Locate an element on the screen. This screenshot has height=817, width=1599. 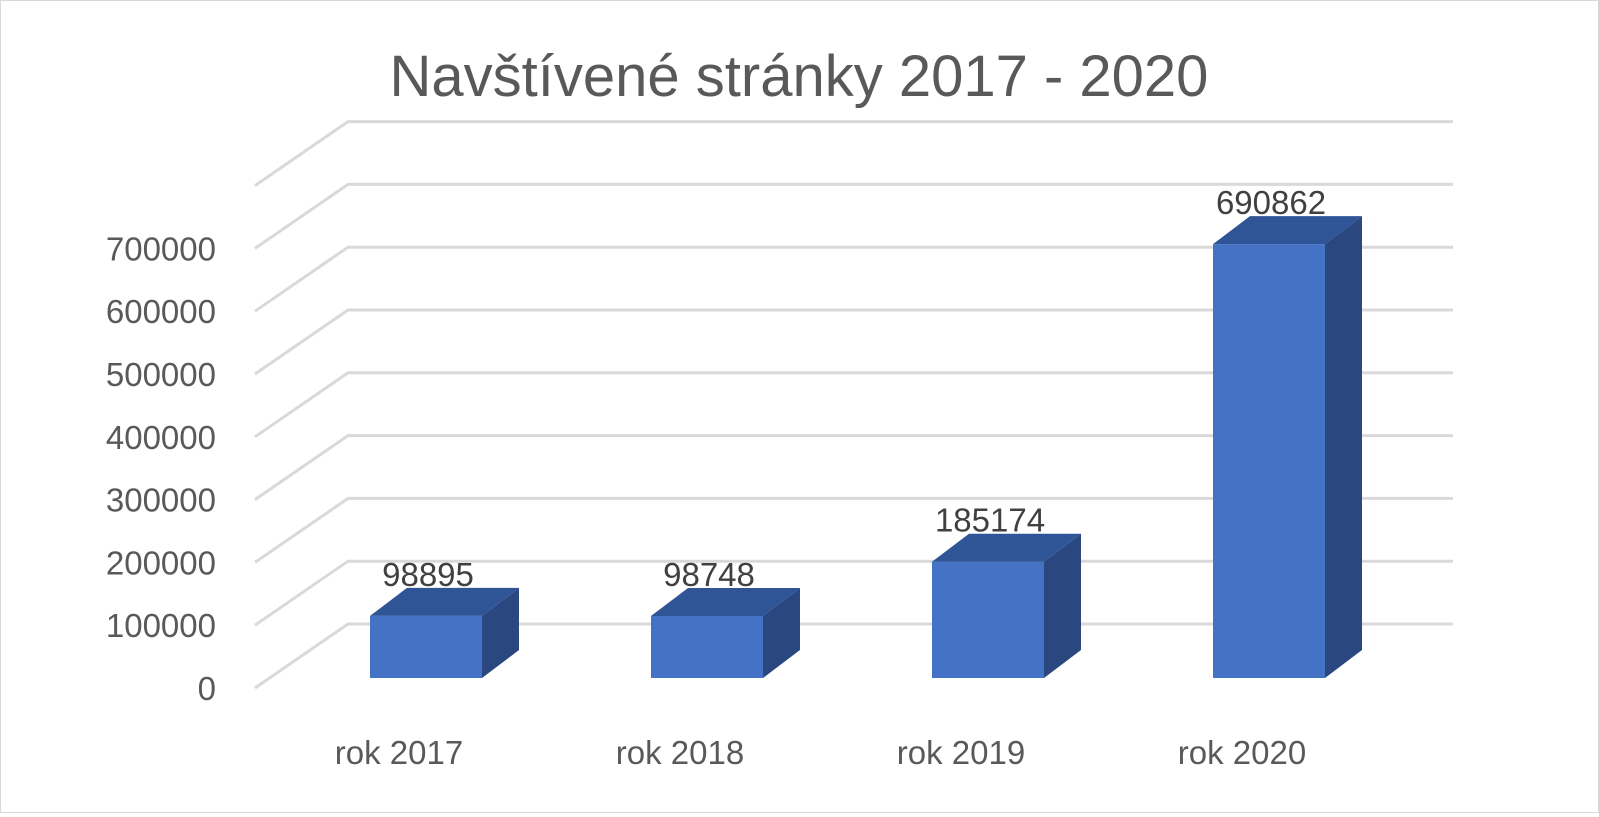
chart-title: Navštívené stránky 2017 - 2020 is located at coordinates (799, 76).